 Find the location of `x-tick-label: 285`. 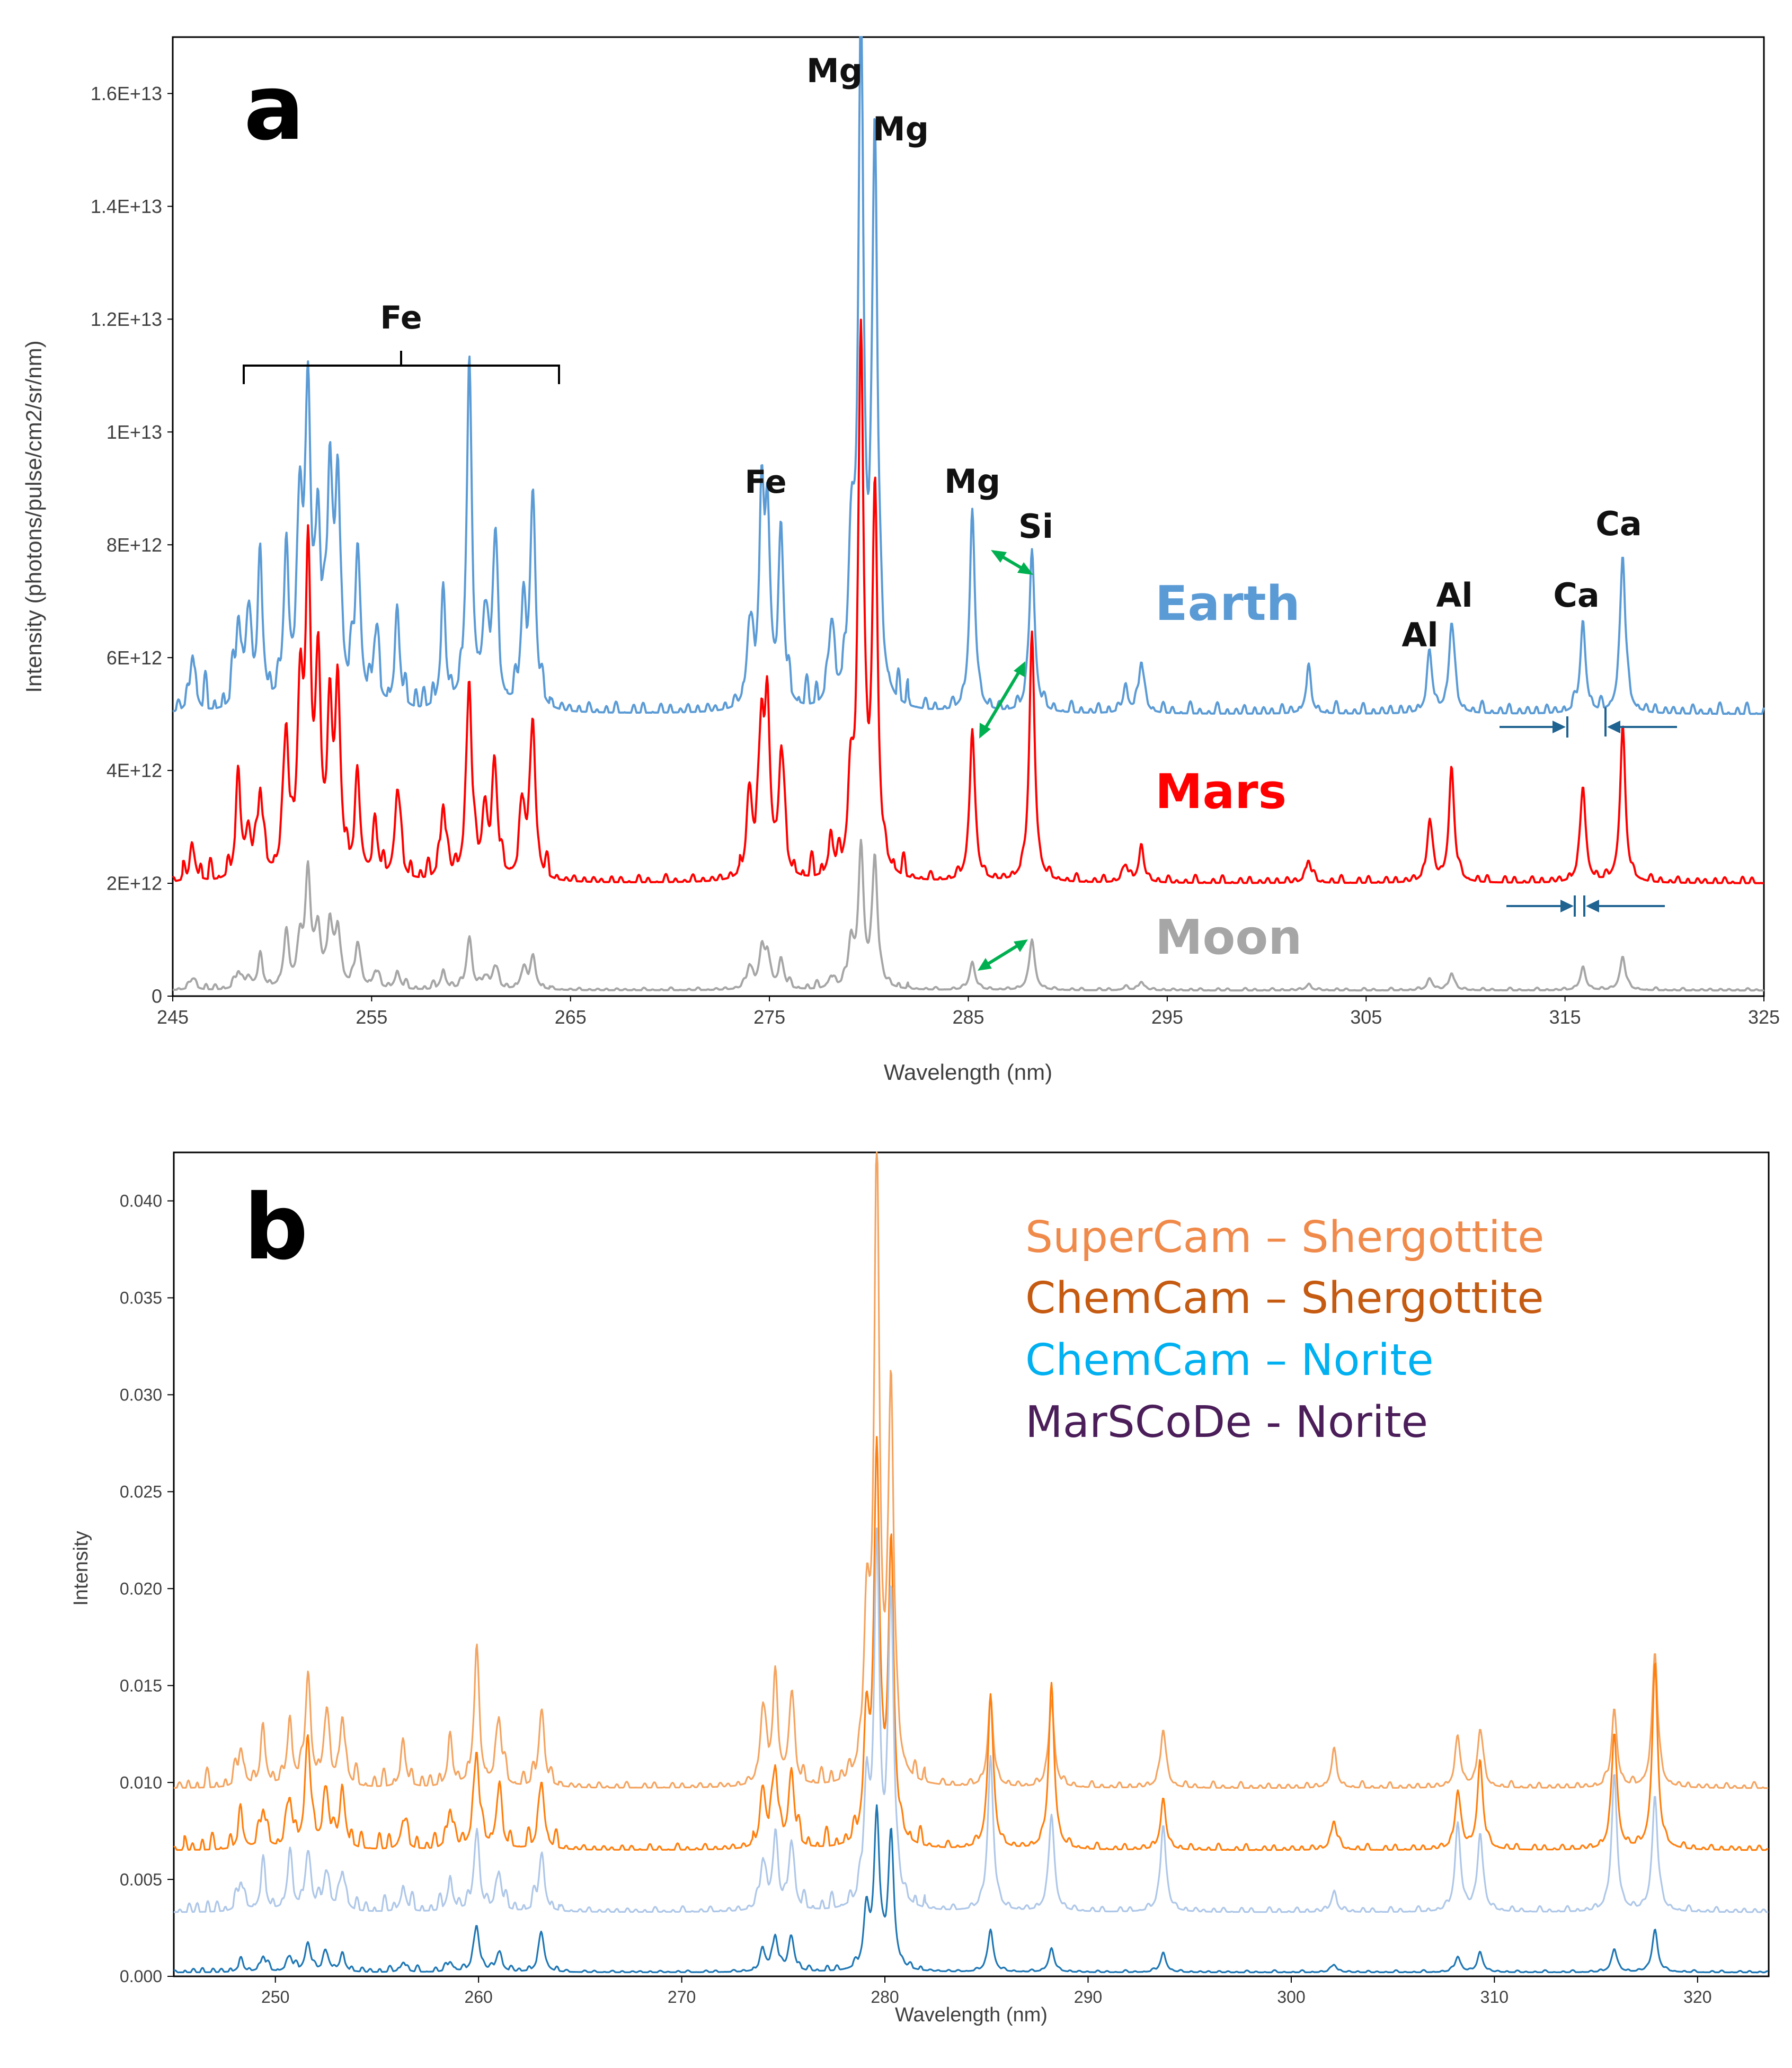

x-tick-label: 285 is located at coordinates (968, 1017).